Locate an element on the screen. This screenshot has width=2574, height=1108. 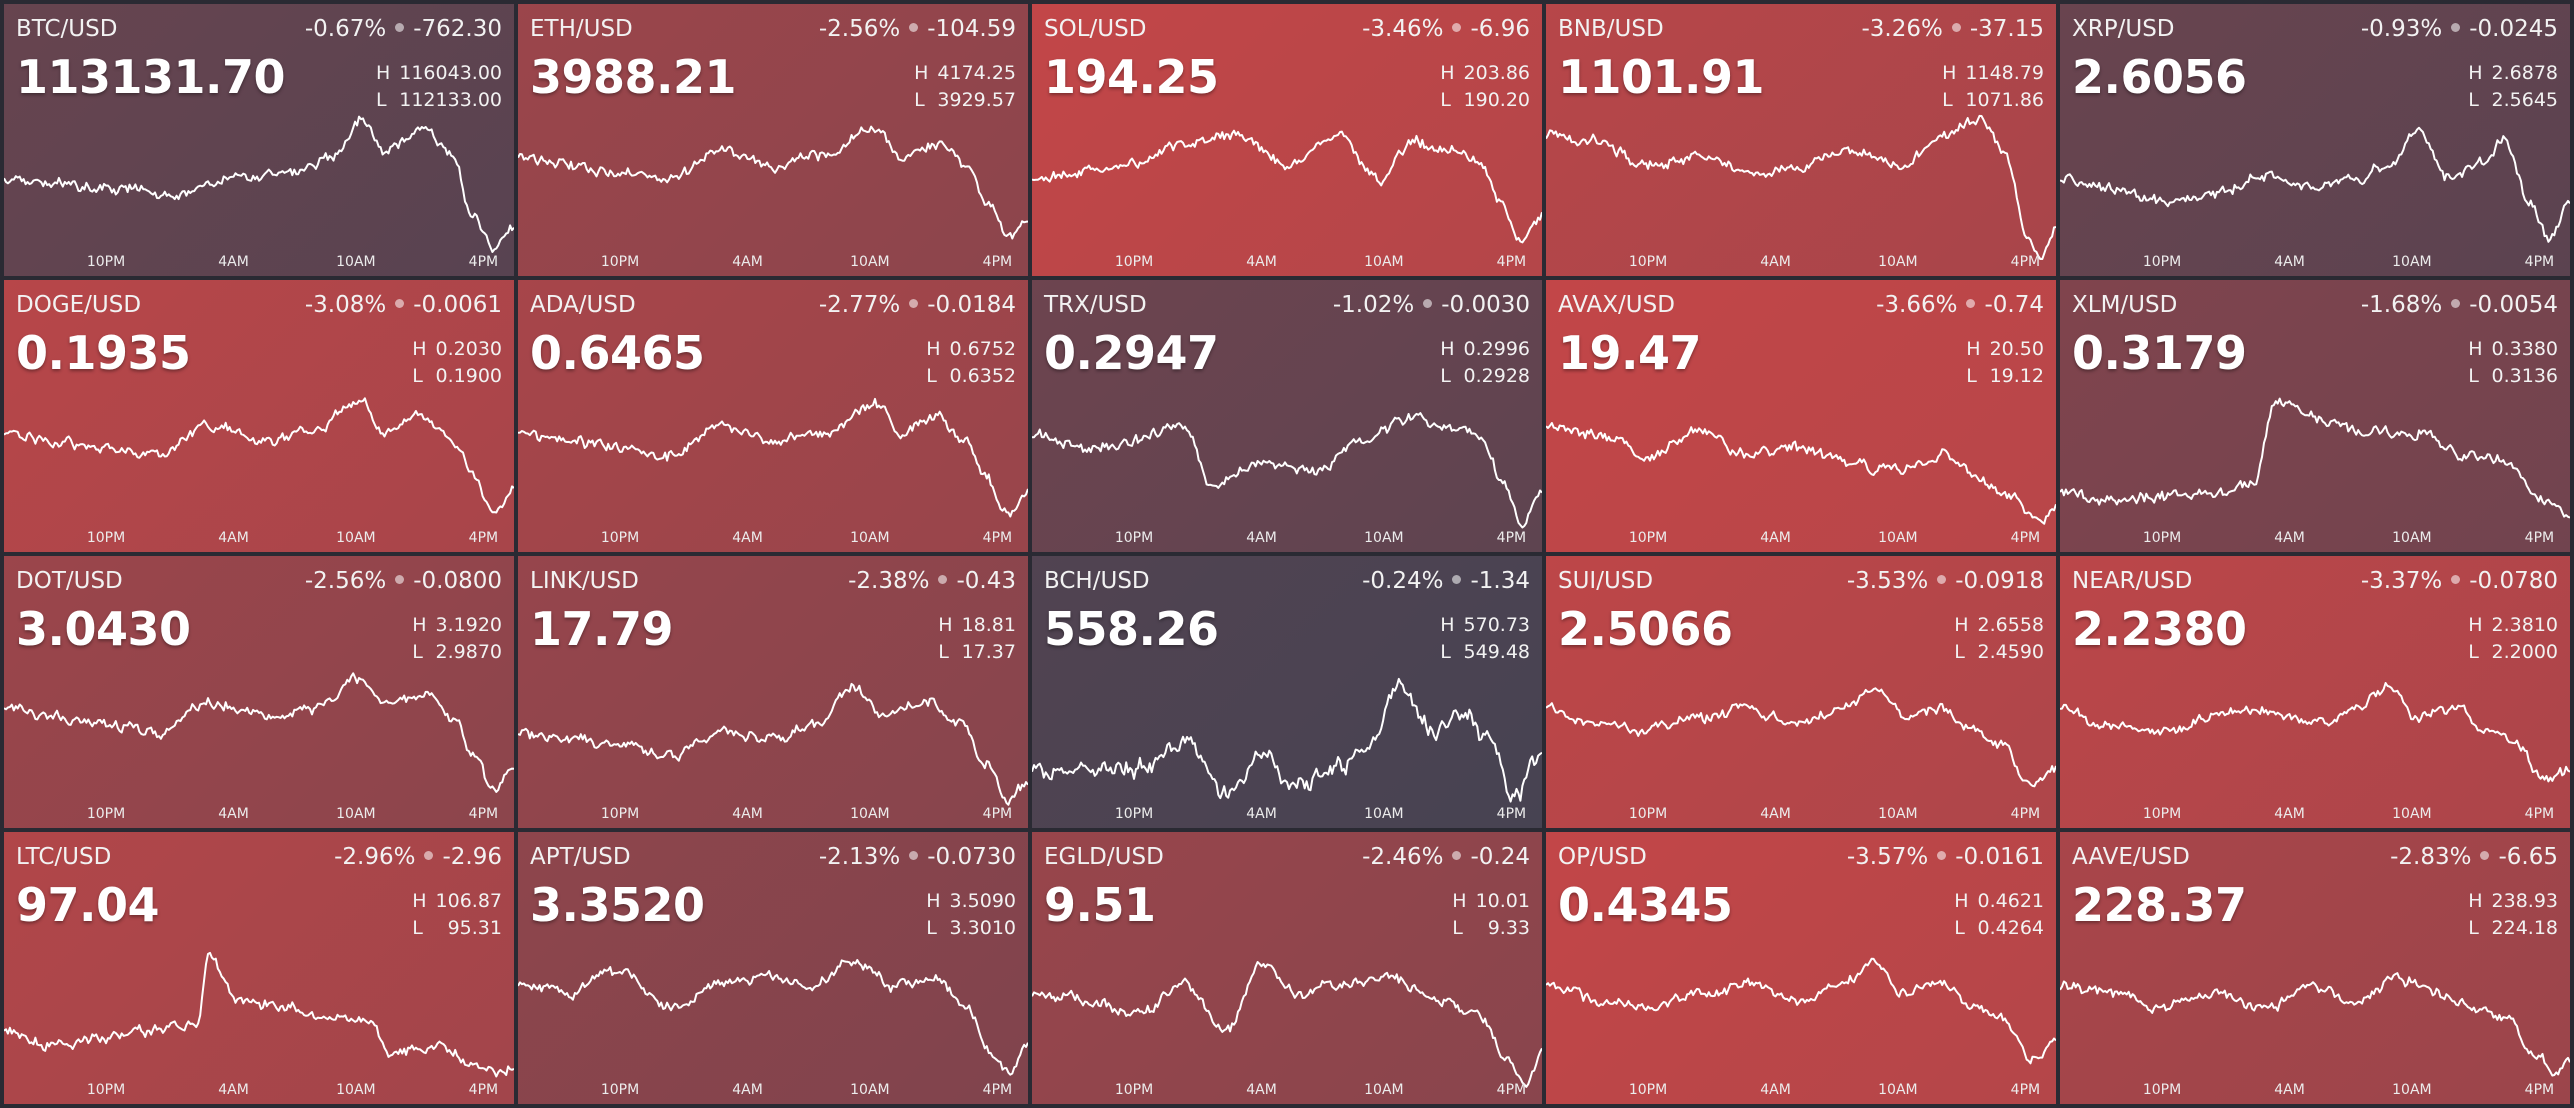
absolute-change: -762.30 is located at coordinates (457, 29).